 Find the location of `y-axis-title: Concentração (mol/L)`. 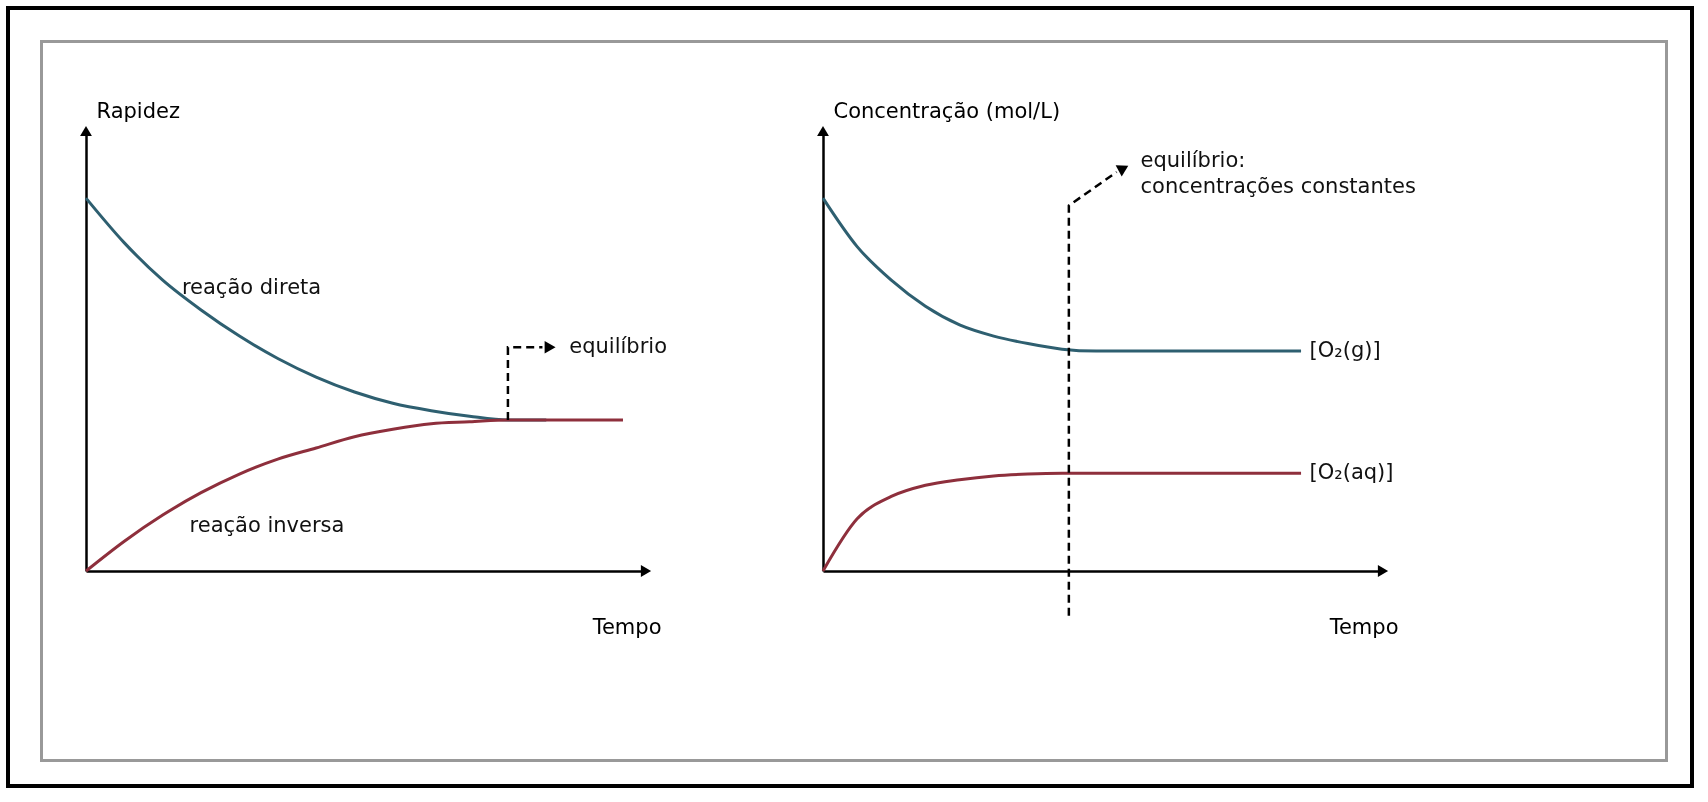

y-axis-title: Concentração (mol/L) is located at coordinates (947, 110).